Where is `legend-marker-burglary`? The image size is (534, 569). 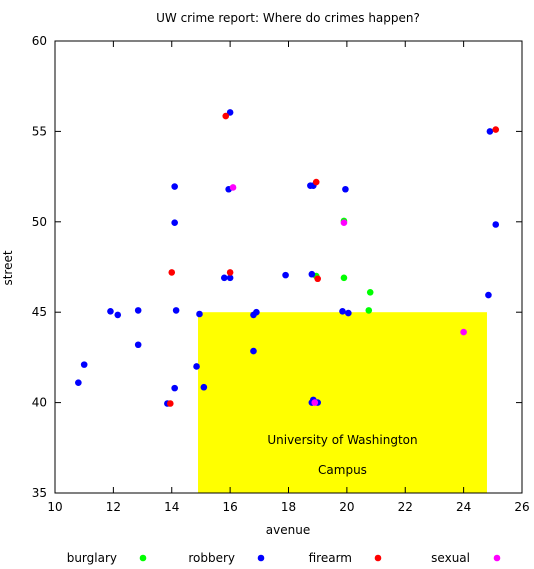 legend-marker-burglary is located at coordinates (143, 558).